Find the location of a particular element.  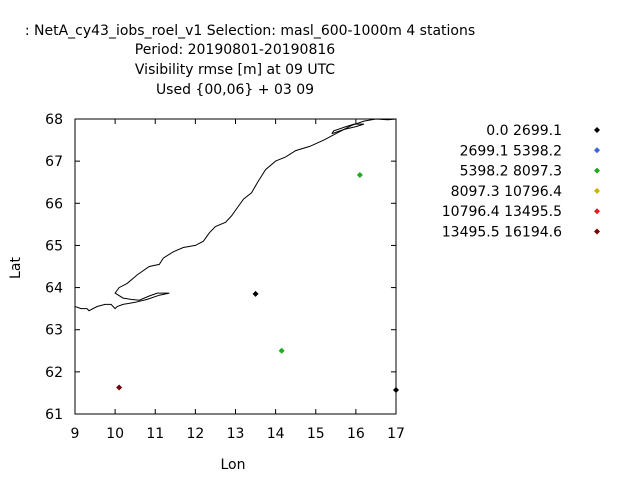

header-line-3: Visibility rmse [m] at 09 UTC is located at coordinates (235, 70).